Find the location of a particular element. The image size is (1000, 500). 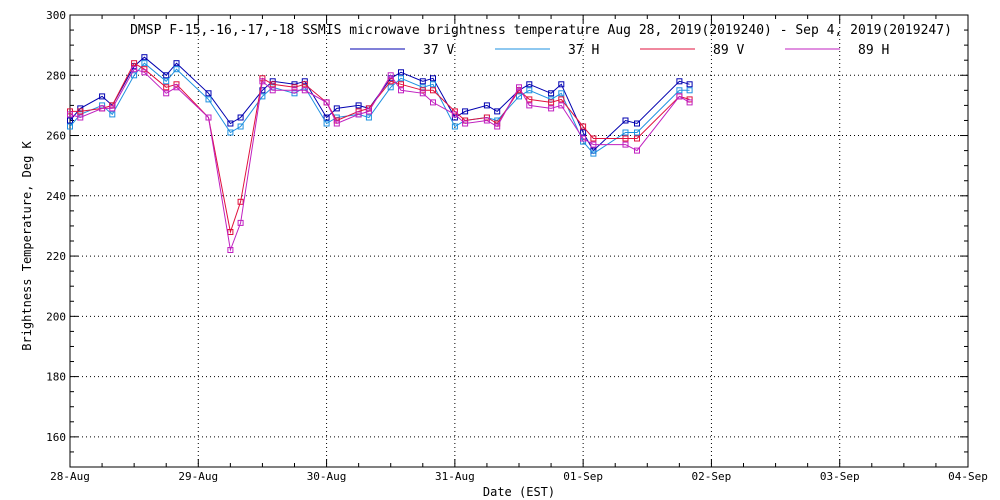

y-tick-label: 240 is located at coordinates (56, 196).